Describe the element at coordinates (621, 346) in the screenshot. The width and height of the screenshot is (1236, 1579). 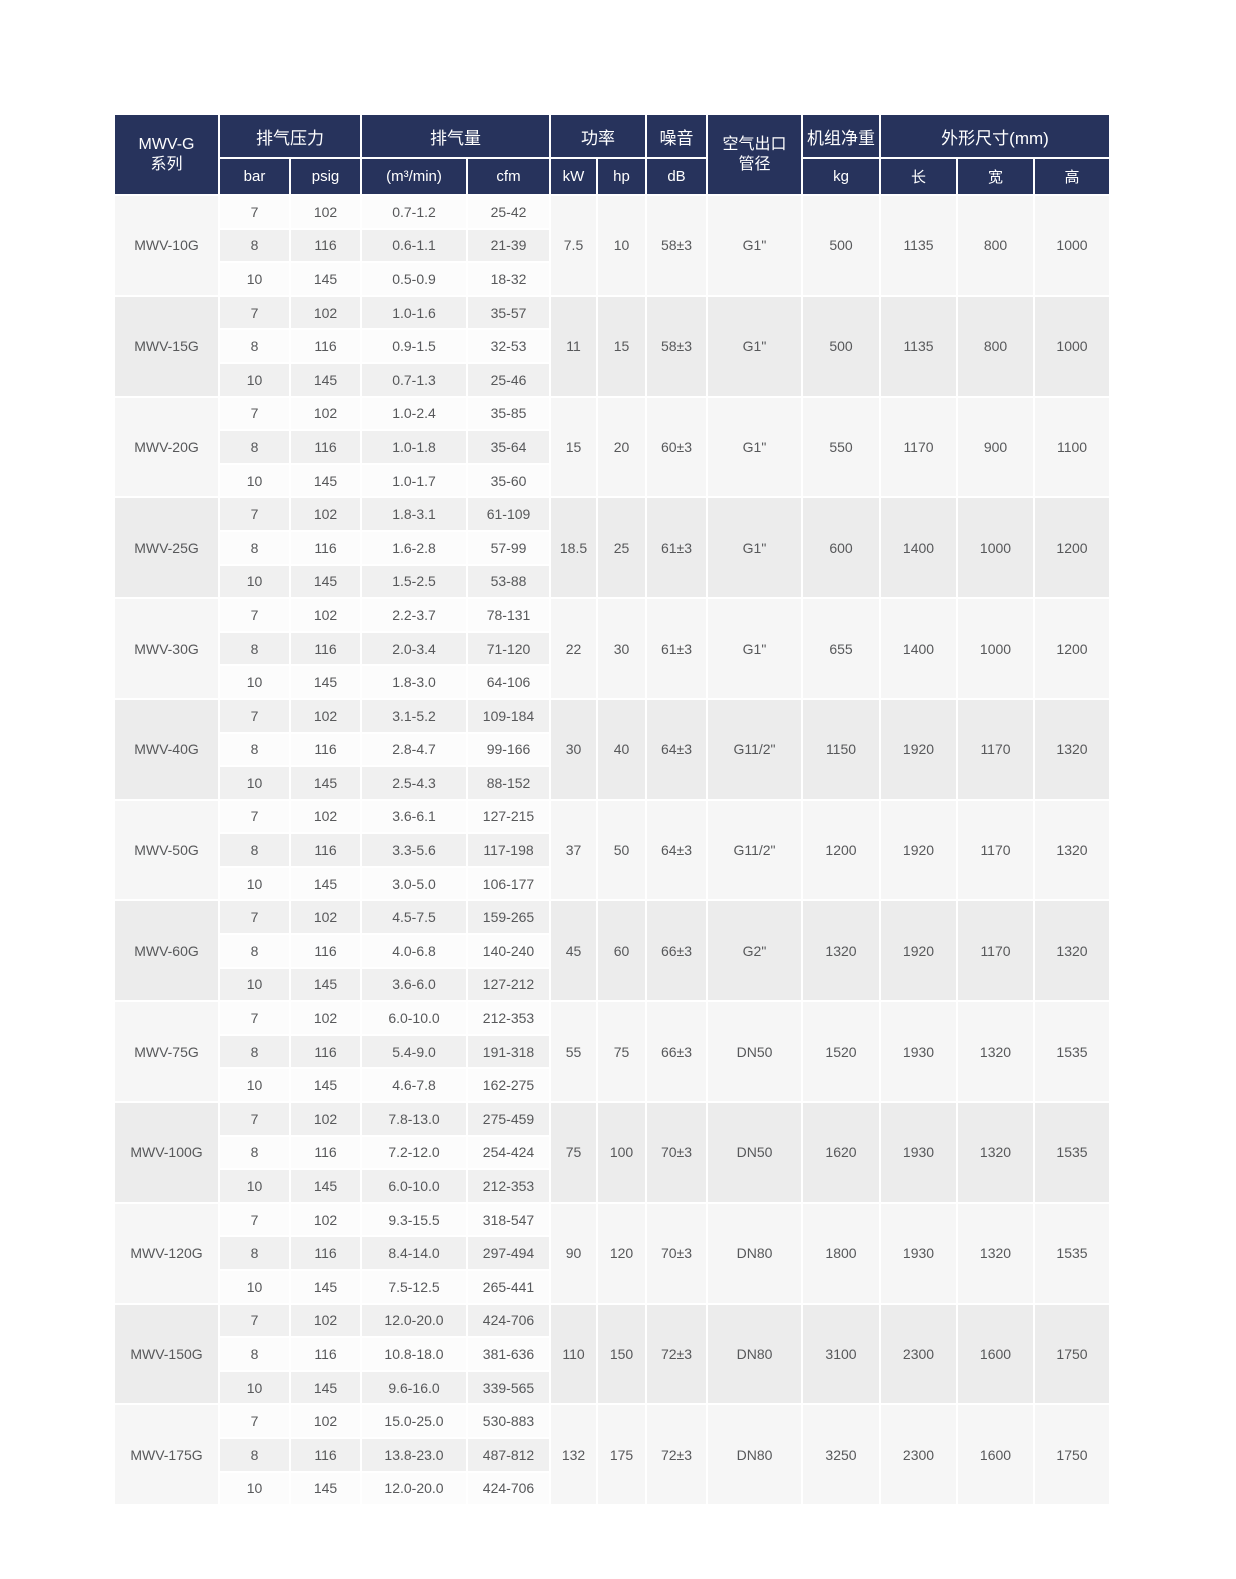
I see `hp-cell: 15` at that location.